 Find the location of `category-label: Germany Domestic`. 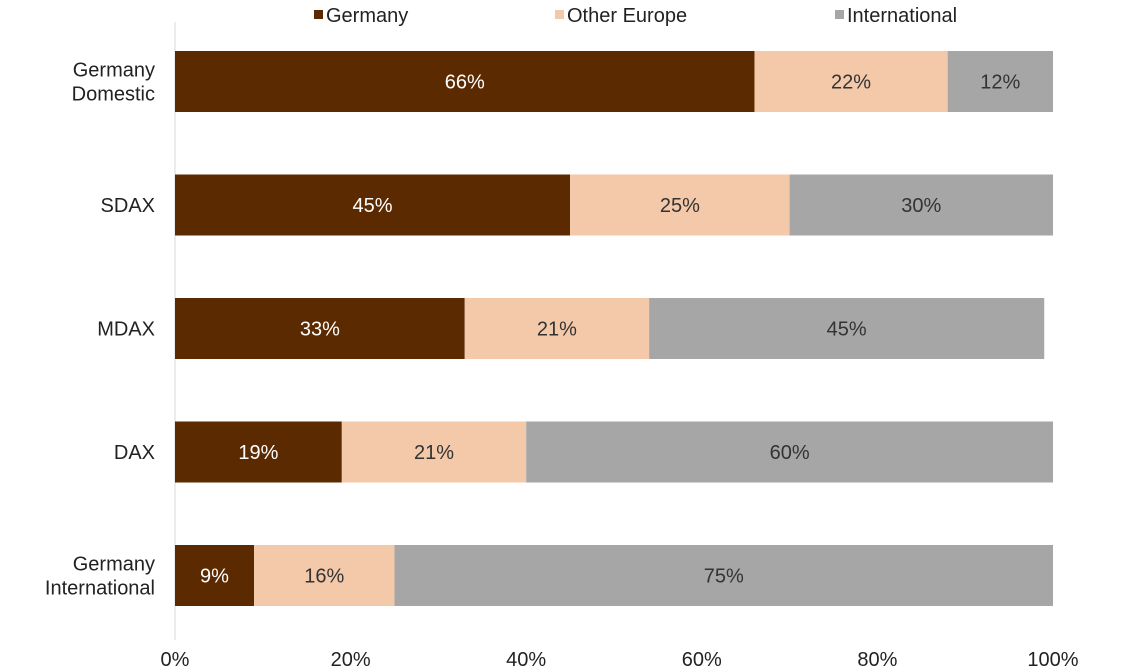

category-label: Germany Domestic is located at coordinates (113, 83).